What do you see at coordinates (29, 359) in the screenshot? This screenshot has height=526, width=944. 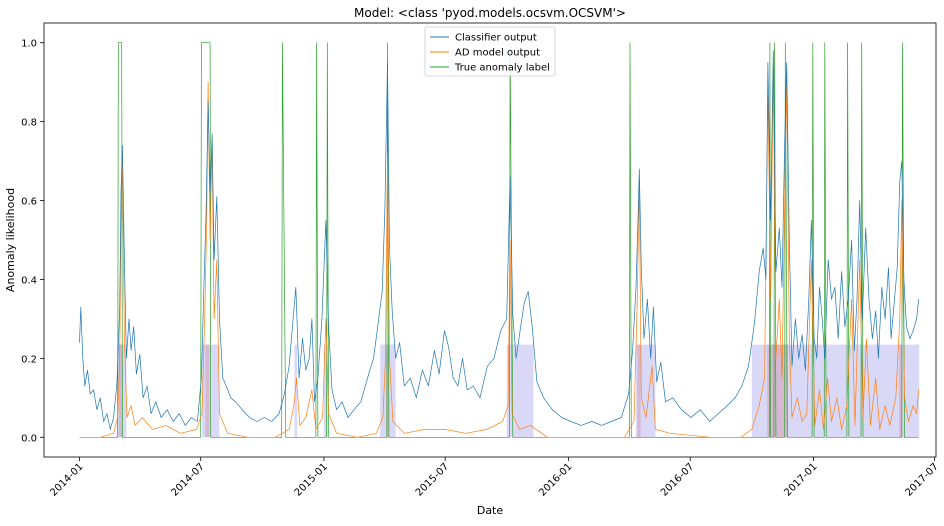 I see `y-tick-label-1: 0.2` at bounding box center [29, 359].